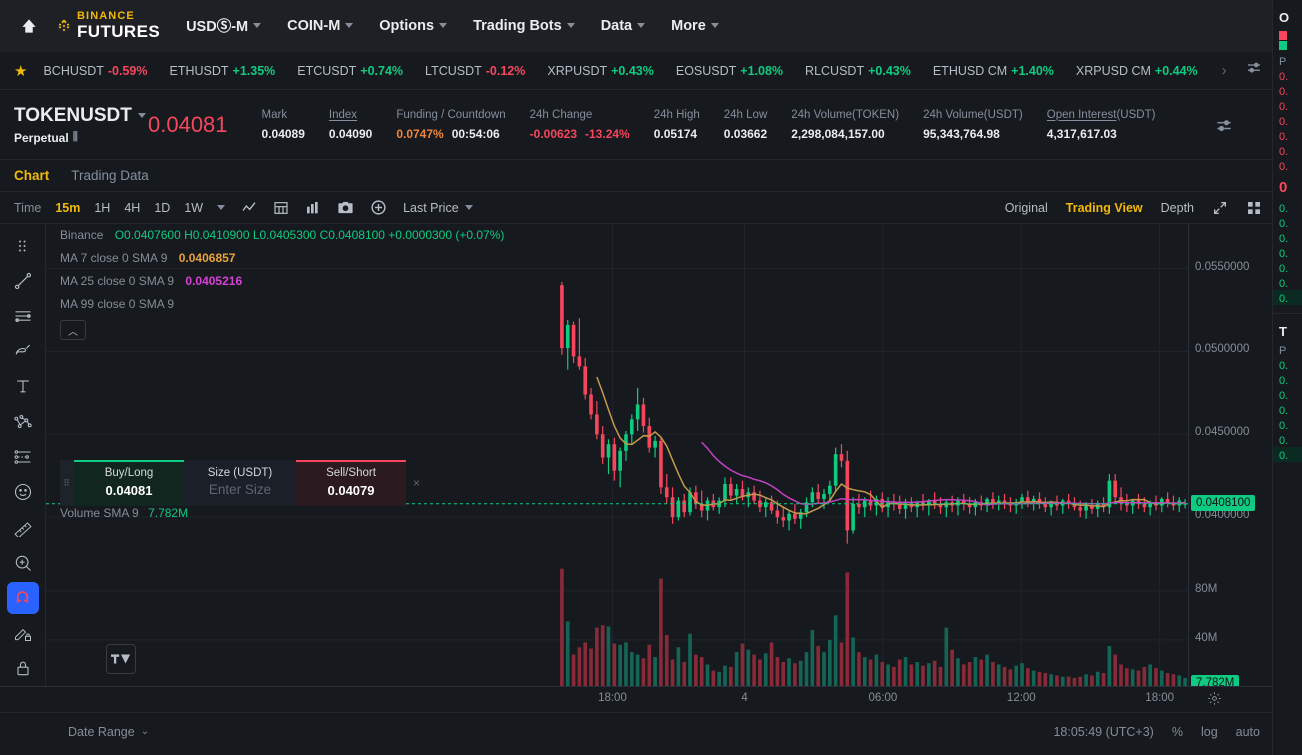 The height and width of the screenshot is (755, 1302). Describe the element at coordinates (282, 258) in the screenshot. I see `ma7-legend: MA 7 close 0 SMA 9 0.0406857` at that location.